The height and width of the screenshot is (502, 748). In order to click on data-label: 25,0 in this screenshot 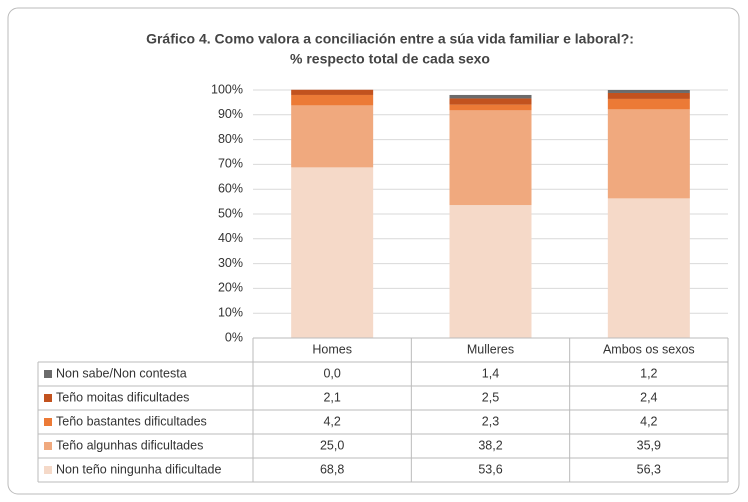, I will do `click(332, 445)`.